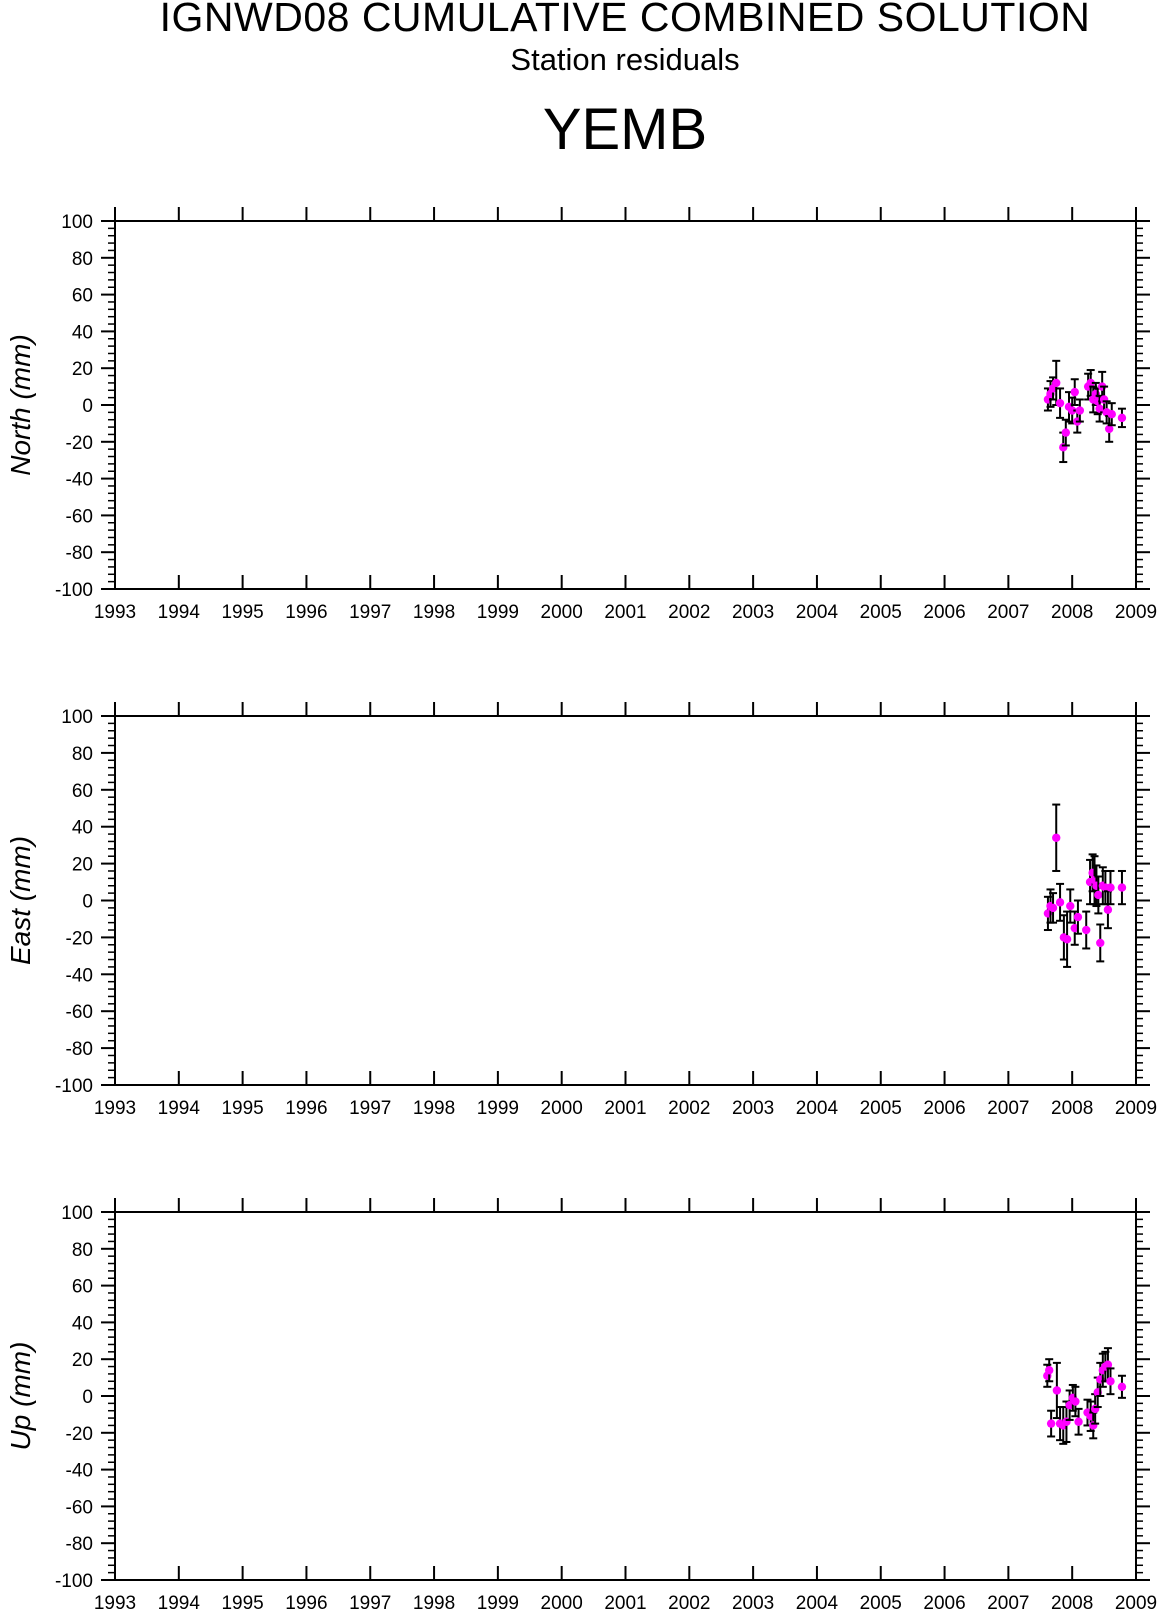  I want to click on north-y-tick-label: 60, so click(82, 296).